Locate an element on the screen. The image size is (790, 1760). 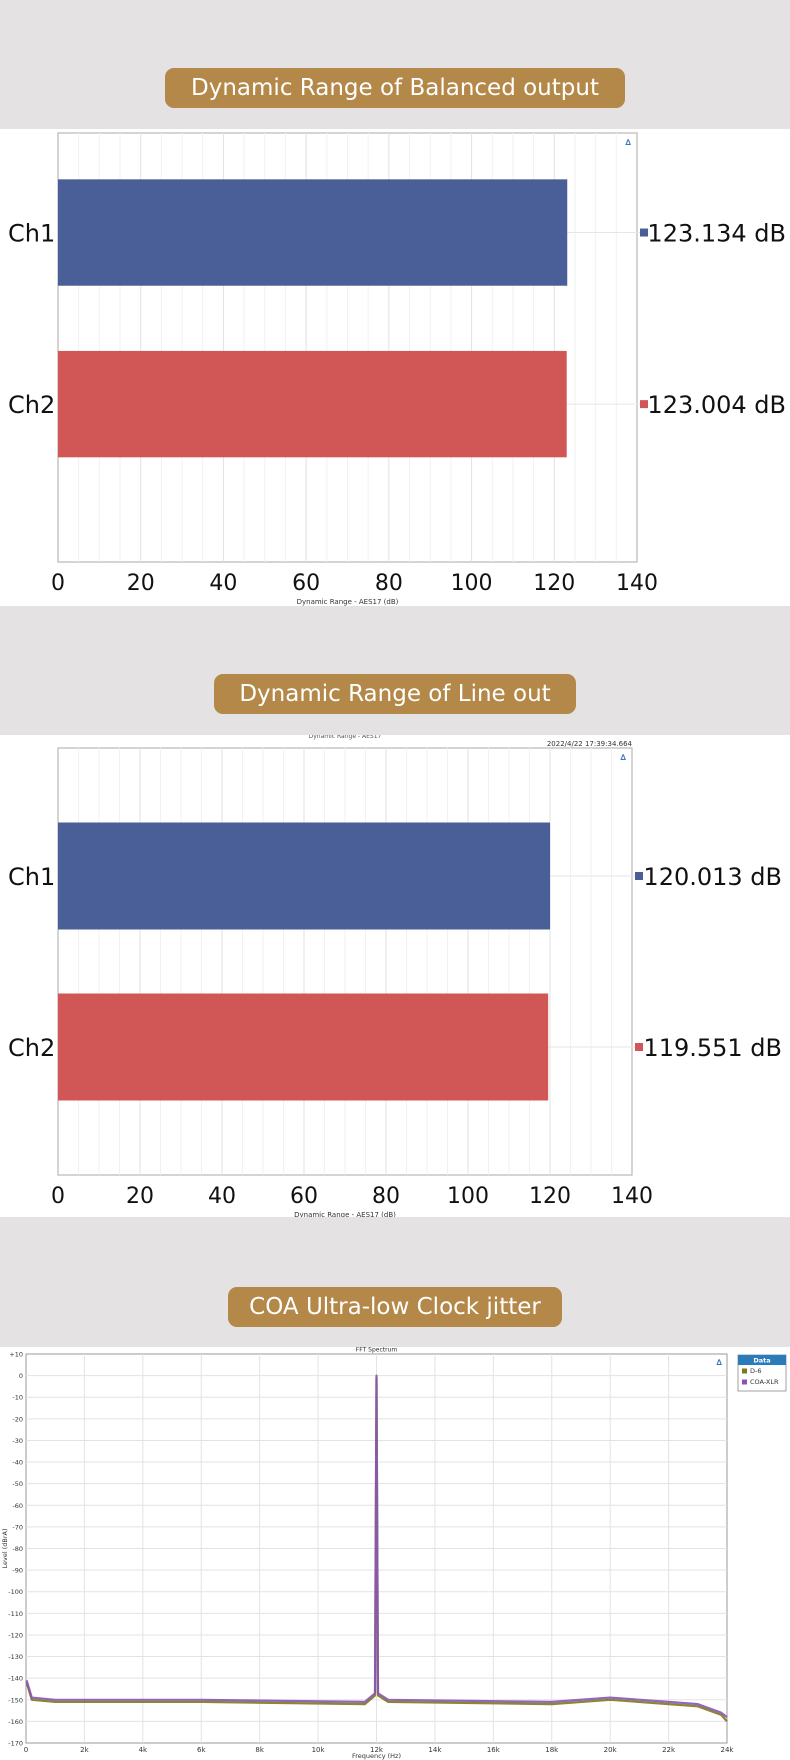
legend-entry: COA-XLR is located at coordinates (764, 1382).